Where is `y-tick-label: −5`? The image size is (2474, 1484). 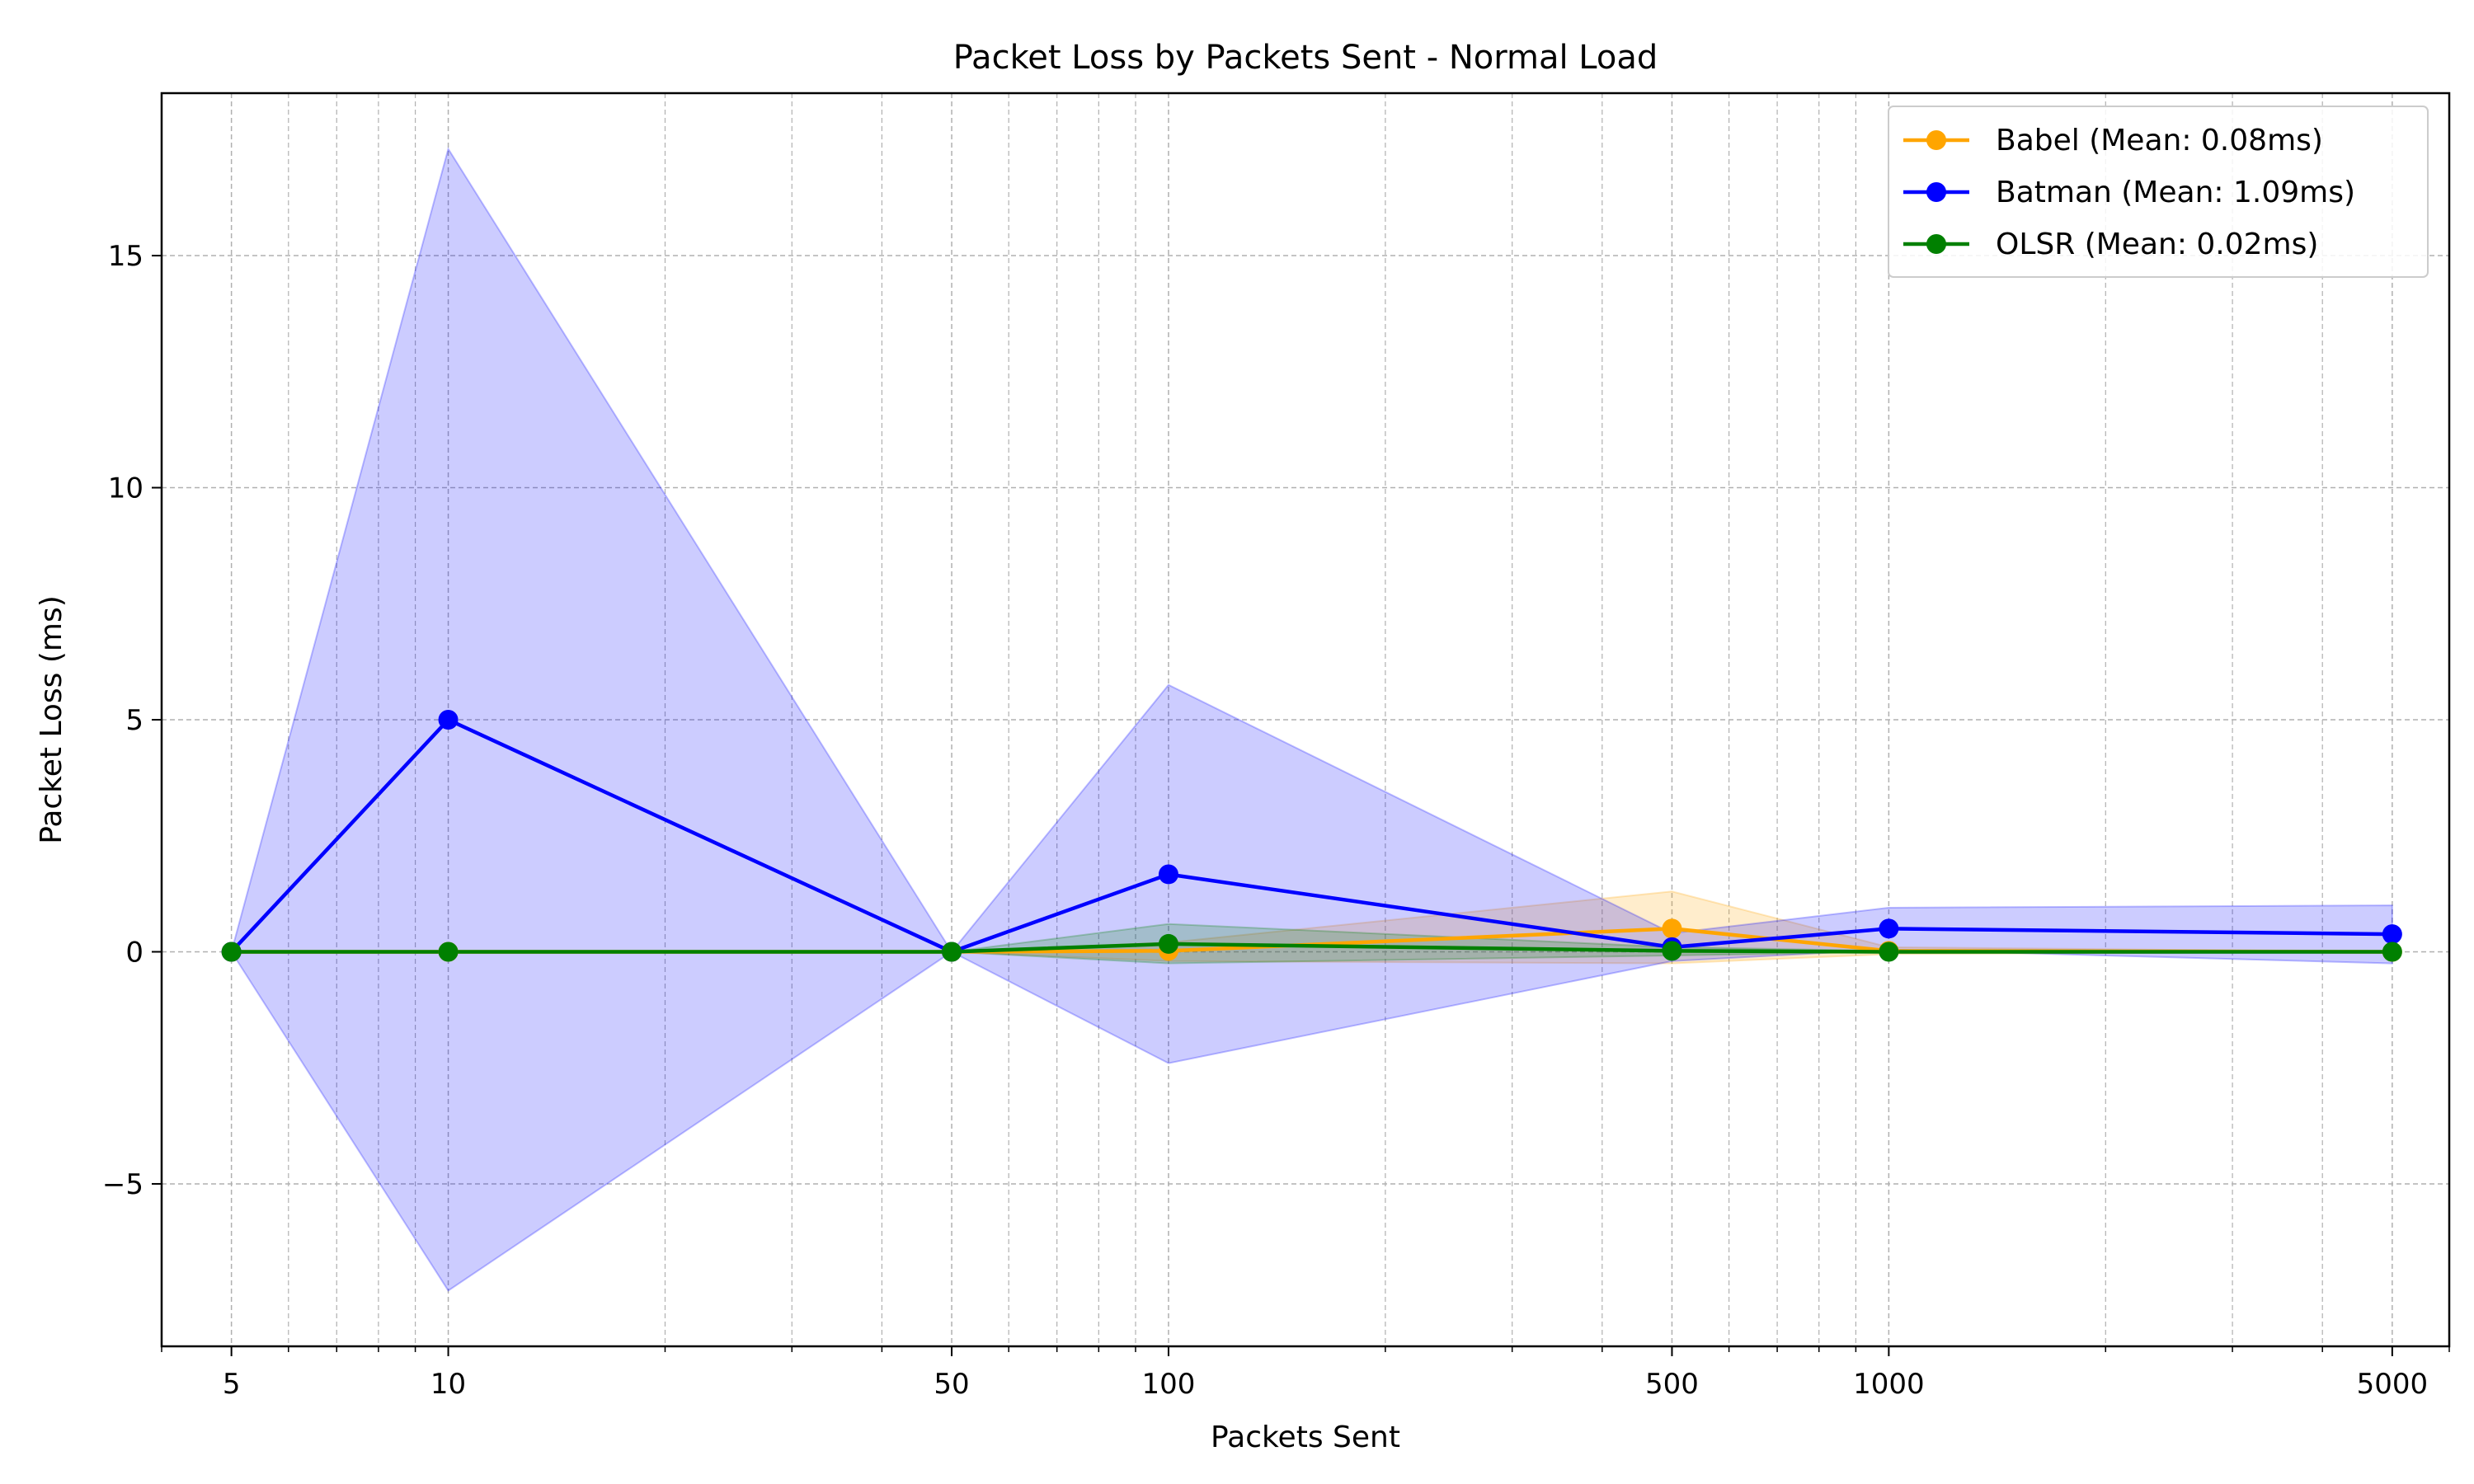 y-tick-label: −5 is located at coordinates (122, 1184).